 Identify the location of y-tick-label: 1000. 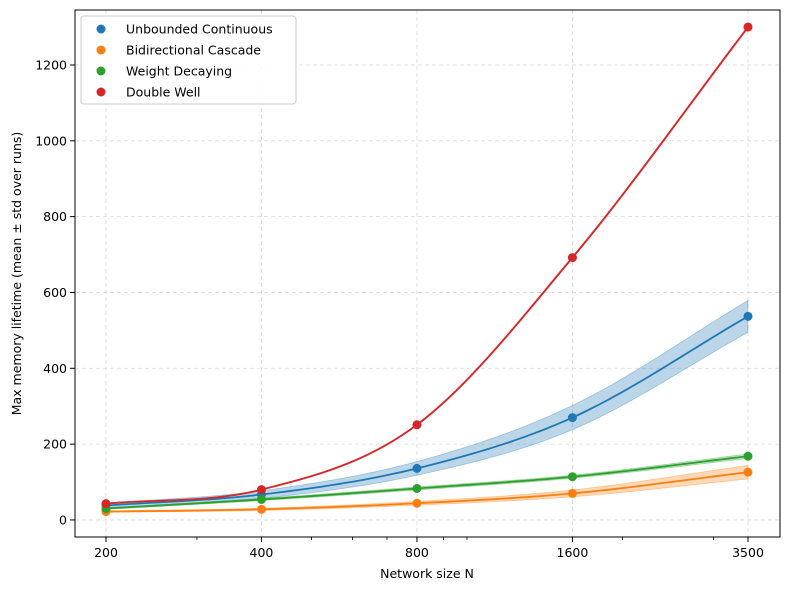
(51, 140).